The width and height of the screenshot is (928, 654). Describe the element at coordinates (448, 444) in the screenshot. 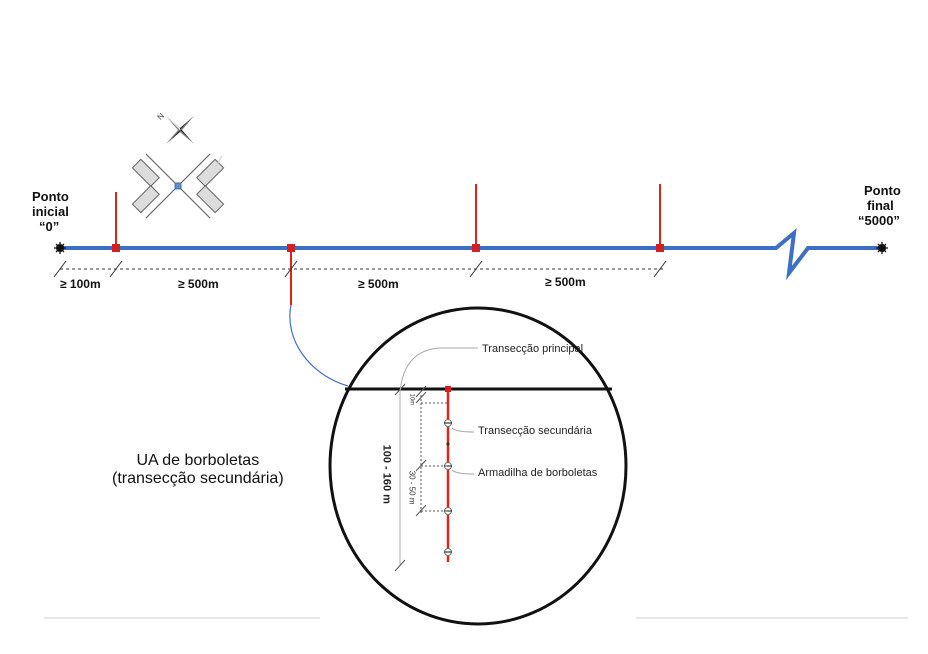

I see `trap-midpoint-dot` at that location.